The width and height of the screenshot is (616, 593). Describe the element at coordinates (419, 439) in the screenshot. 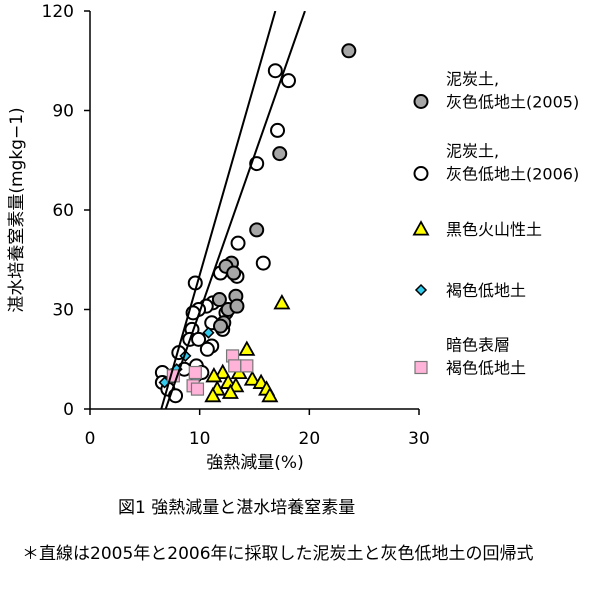

I see `x-tick-label: 30` at that location.